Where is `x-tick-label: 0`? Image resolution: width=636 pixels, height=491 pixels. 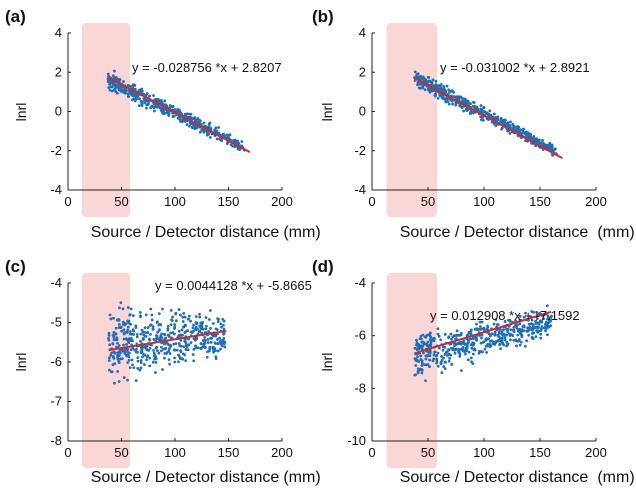 x-tick-label: 0 is located at coordinates (371, 201).